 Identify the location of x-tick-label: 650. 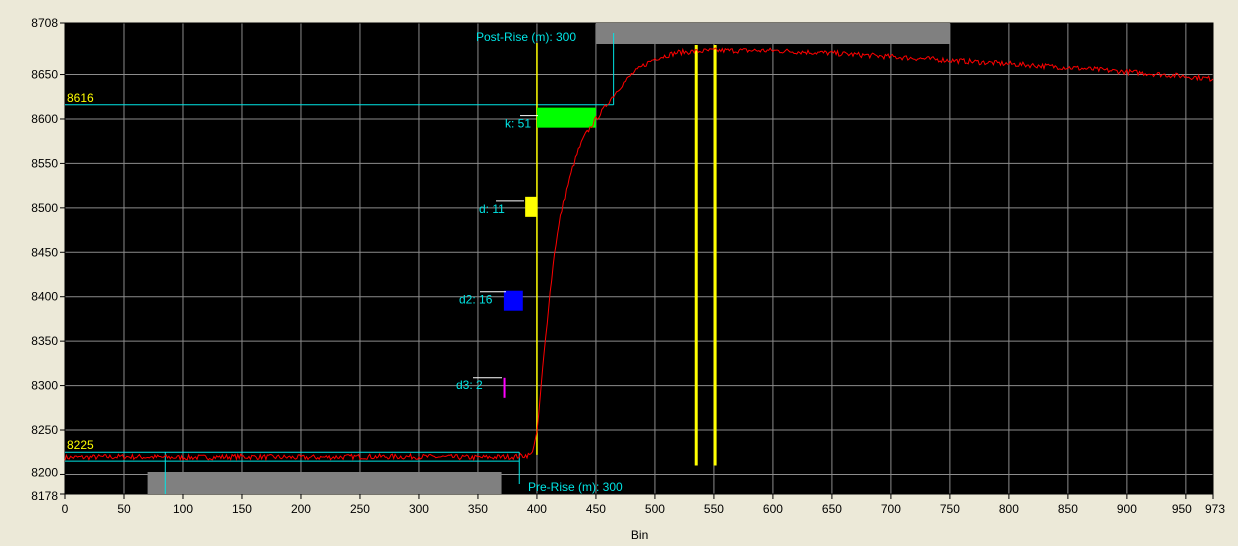
(832, 509).